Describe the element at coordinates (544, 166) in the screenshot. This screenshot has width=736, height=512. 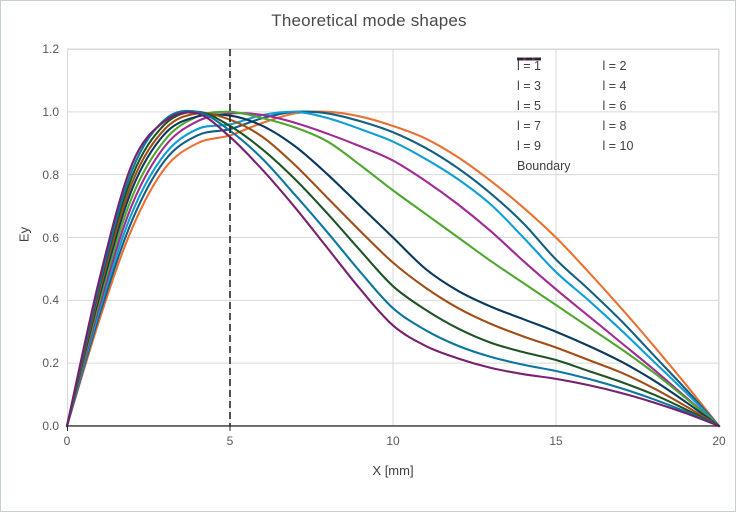
I see `legend-label: Boundary` at that location.